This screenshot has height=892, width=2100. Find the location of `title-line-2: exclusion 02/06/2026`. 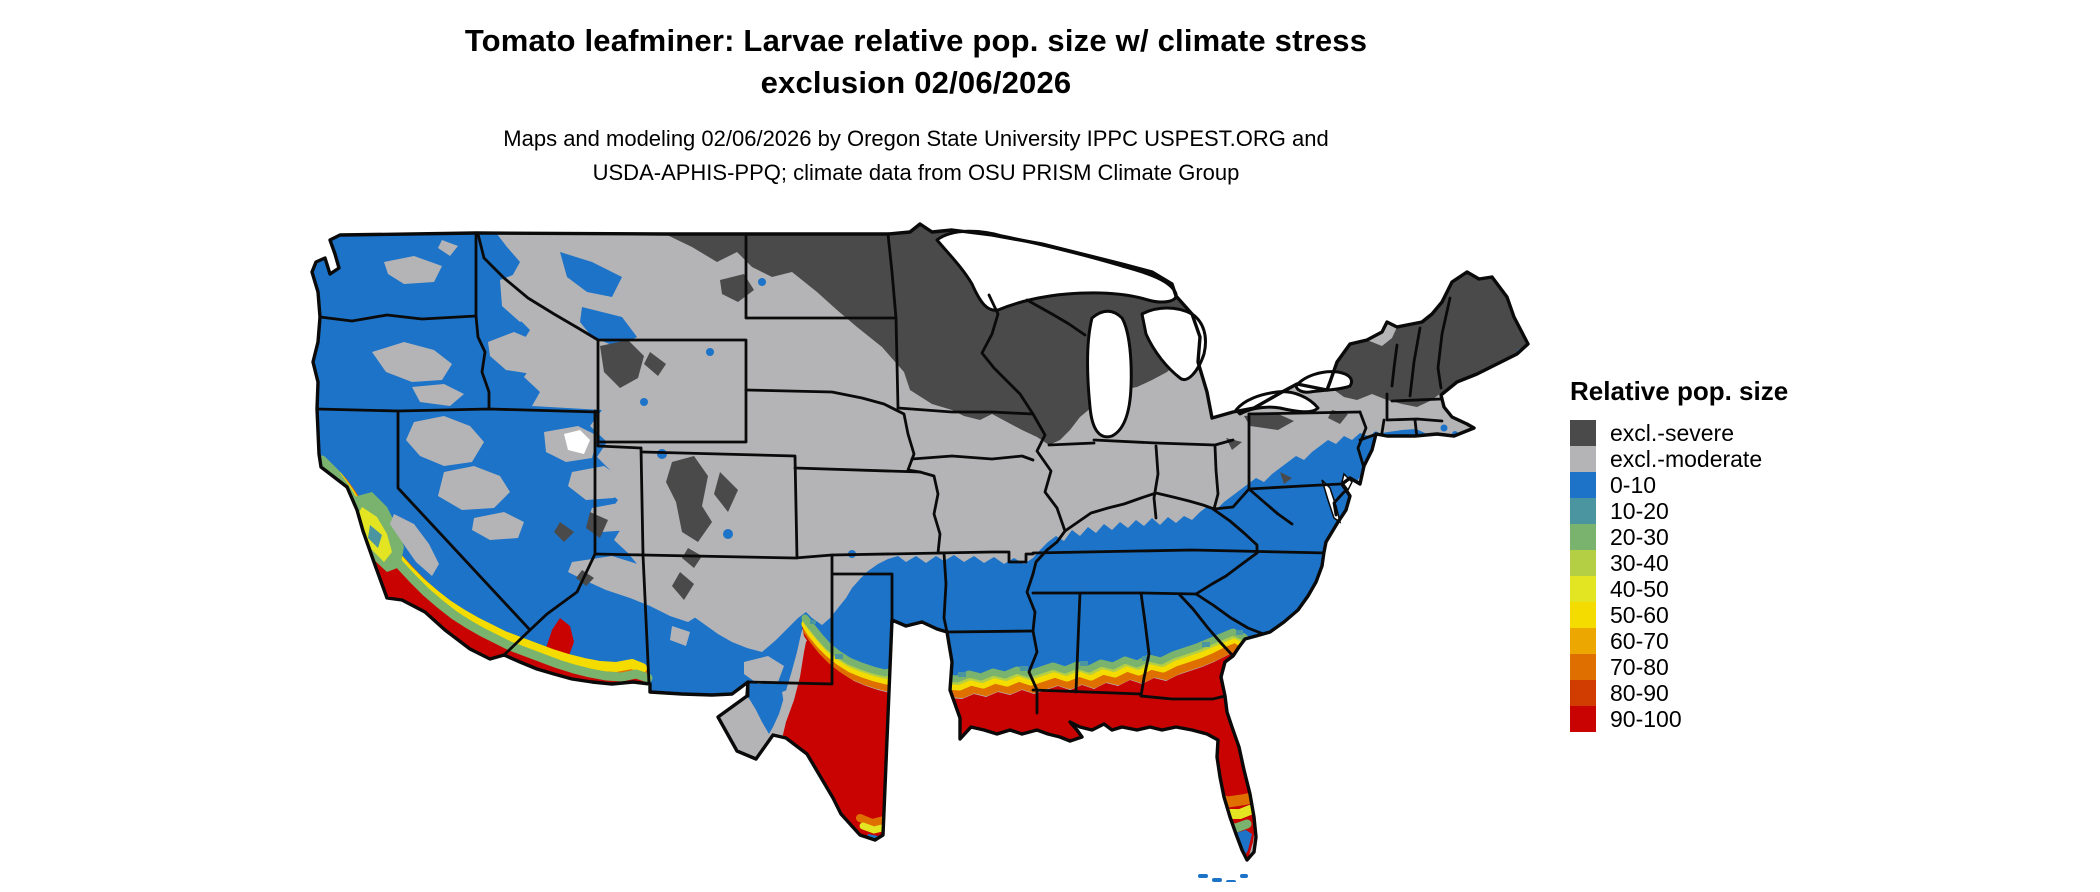

title-line-2: exclusion 02/06/2026 is located at coordinates (916, 82).